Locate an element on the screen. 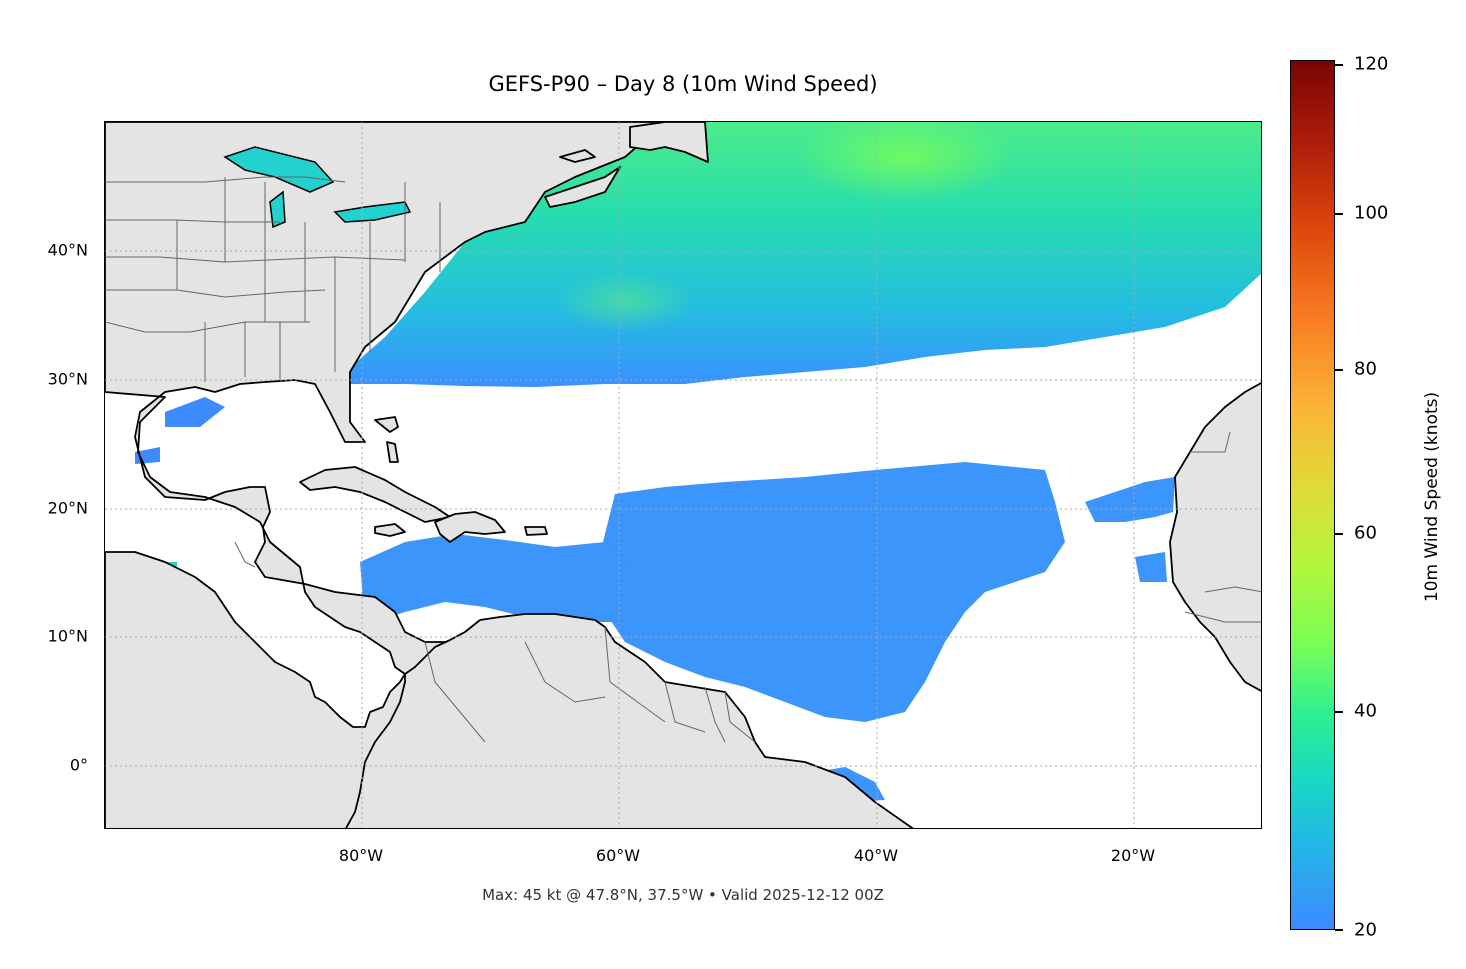 This screenshot has width=1466, height=969. colorbar-label-120: 120 is located at coordinates (1371, 64).